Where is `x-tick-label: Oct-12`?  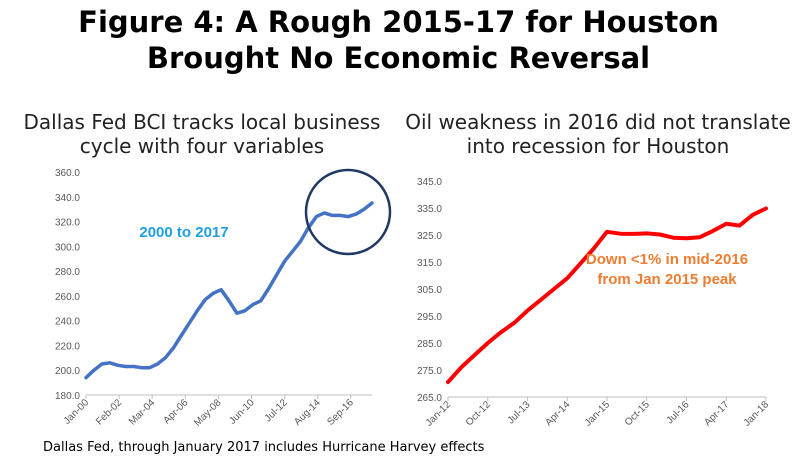 x-tick-label: Oct-12 is located at coordinates (478, 413).